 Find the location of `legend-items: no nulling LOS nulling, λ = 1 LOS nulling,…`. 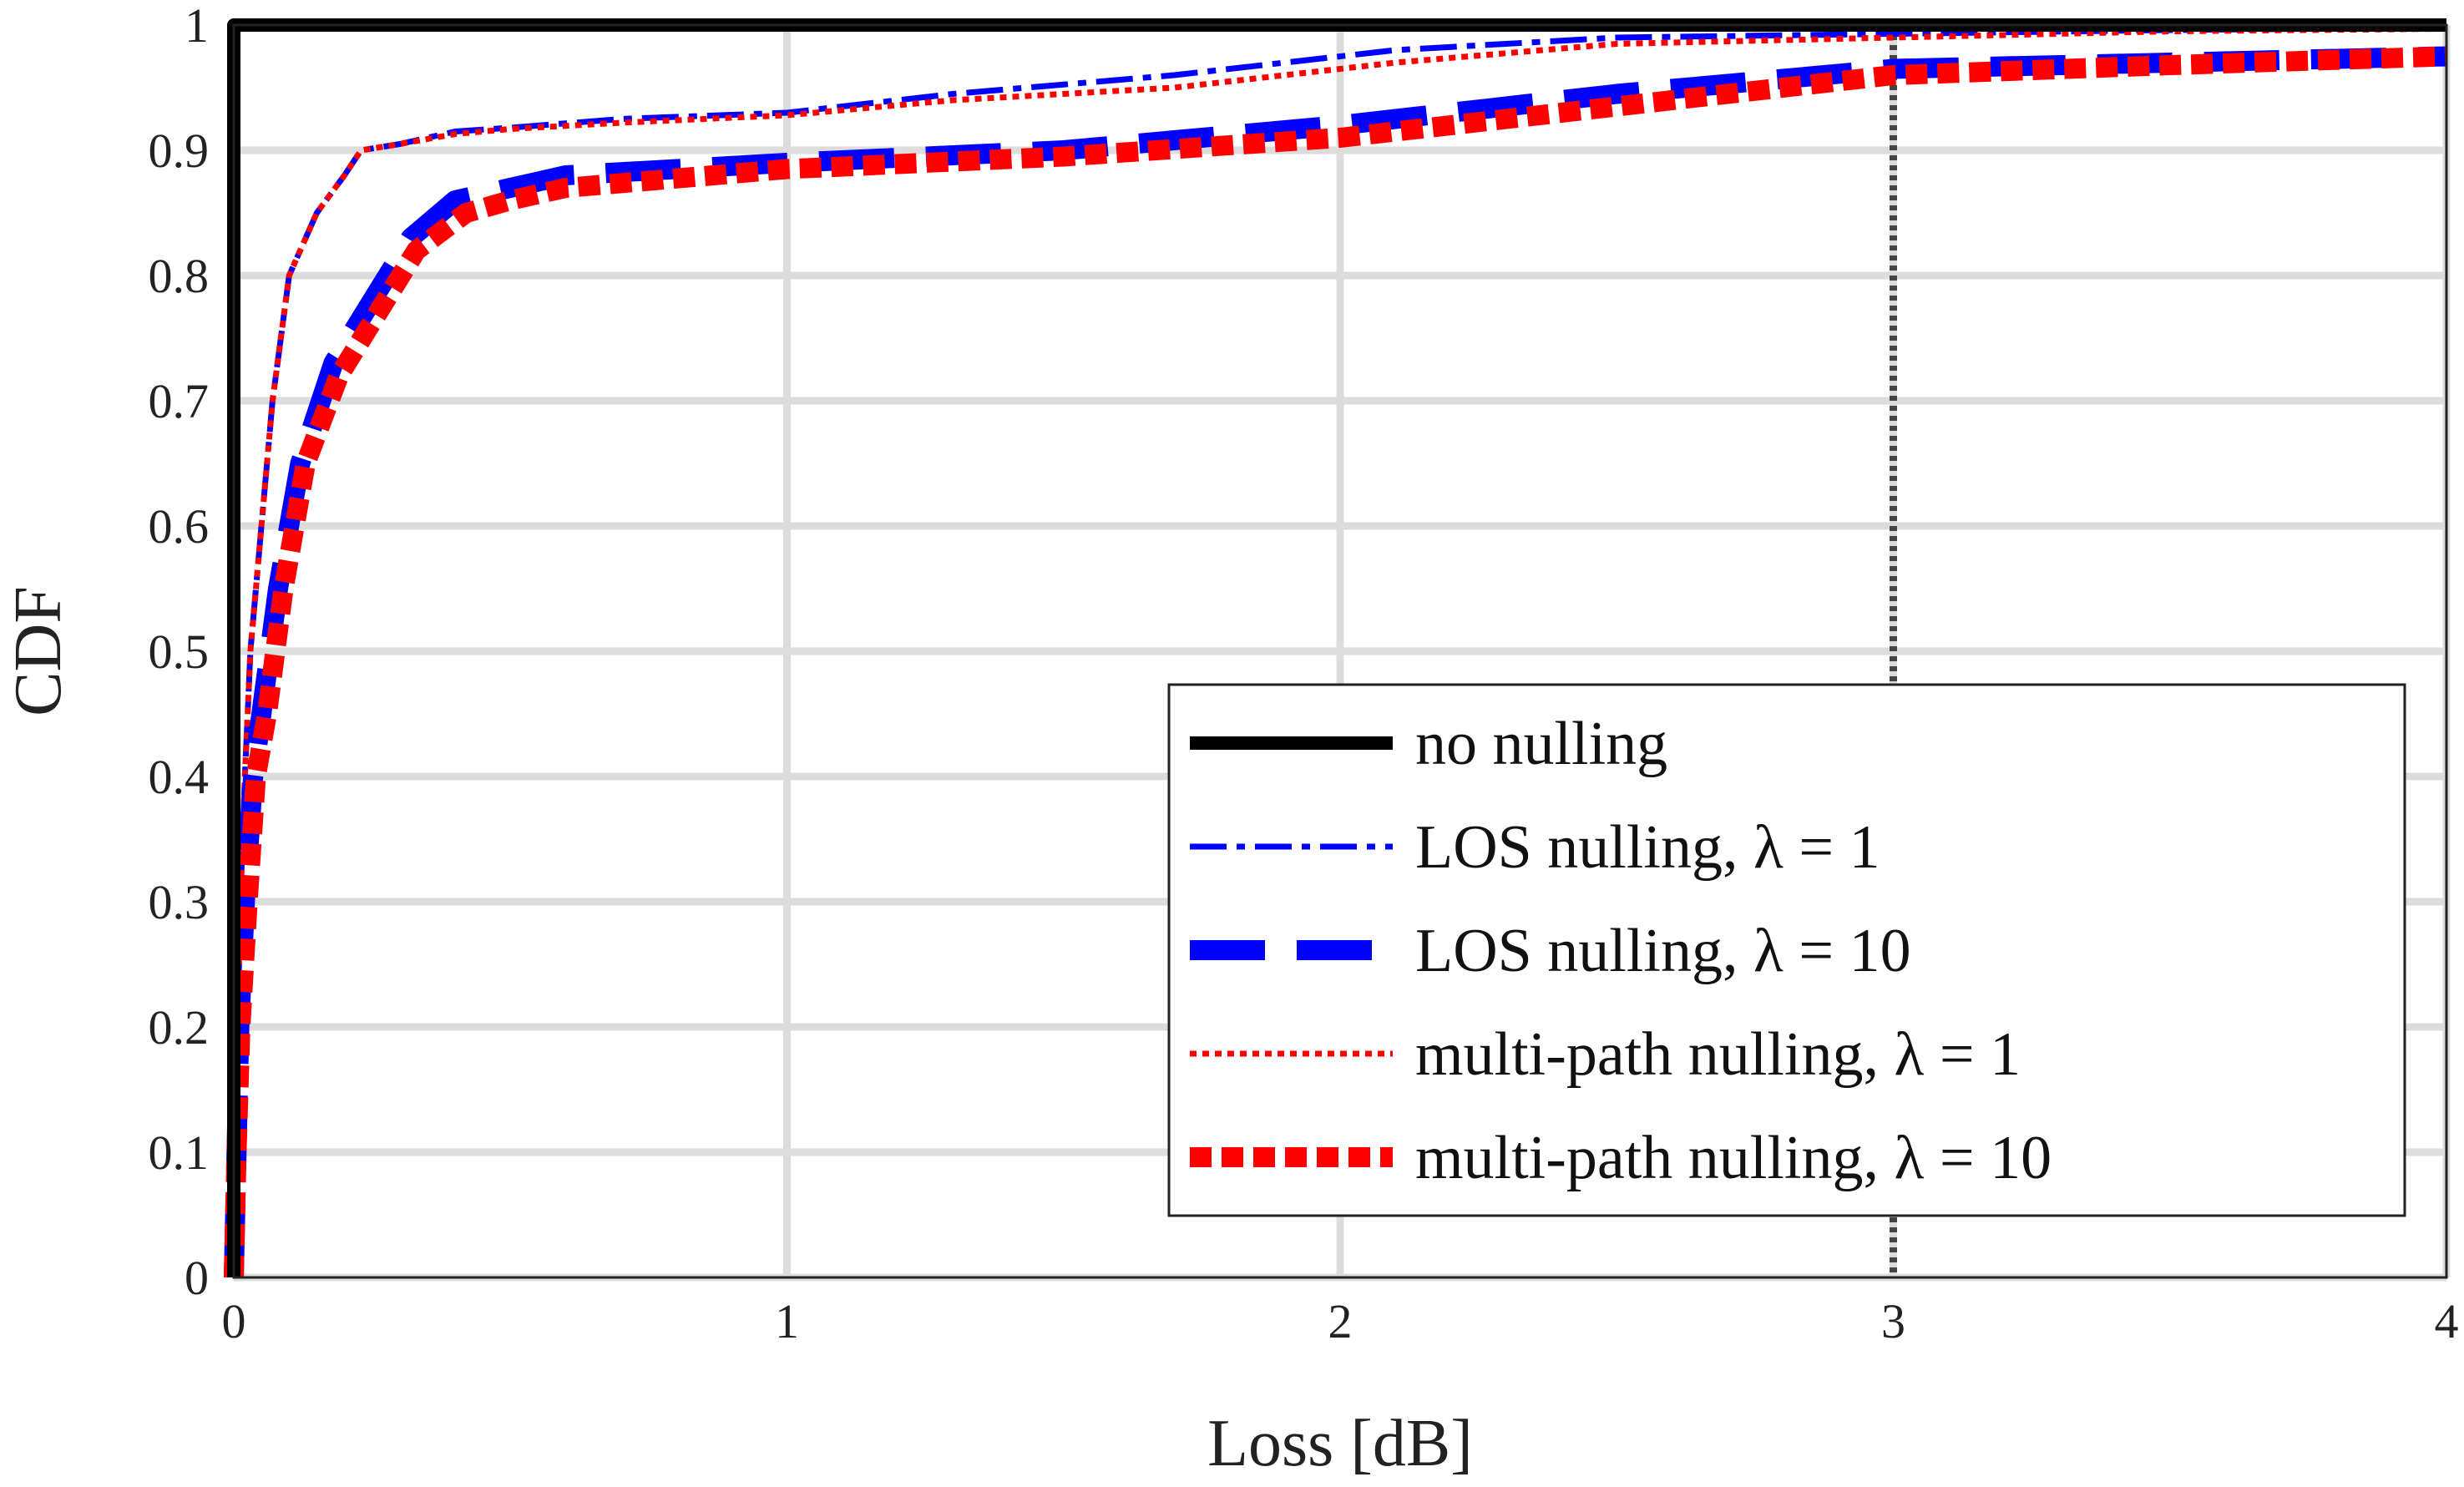

legend-items: no nulling LOS nulling, λ = 1 LOS nulling,… is located at coordinates (1621, 951).